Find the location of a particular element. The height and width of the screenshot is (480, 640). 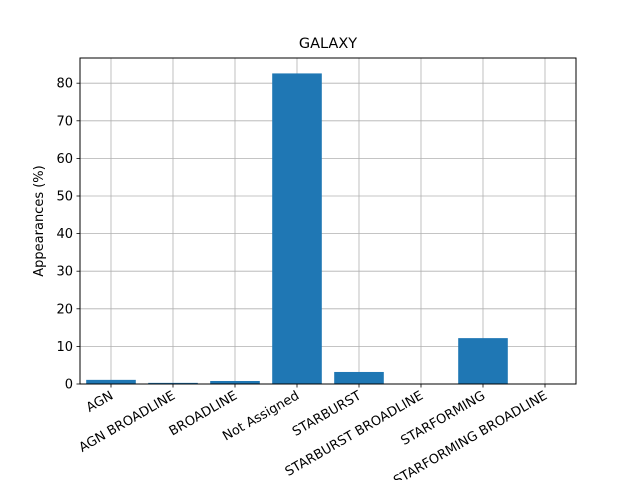

y-tick-label: 0 is located at coordinates (69, 385).